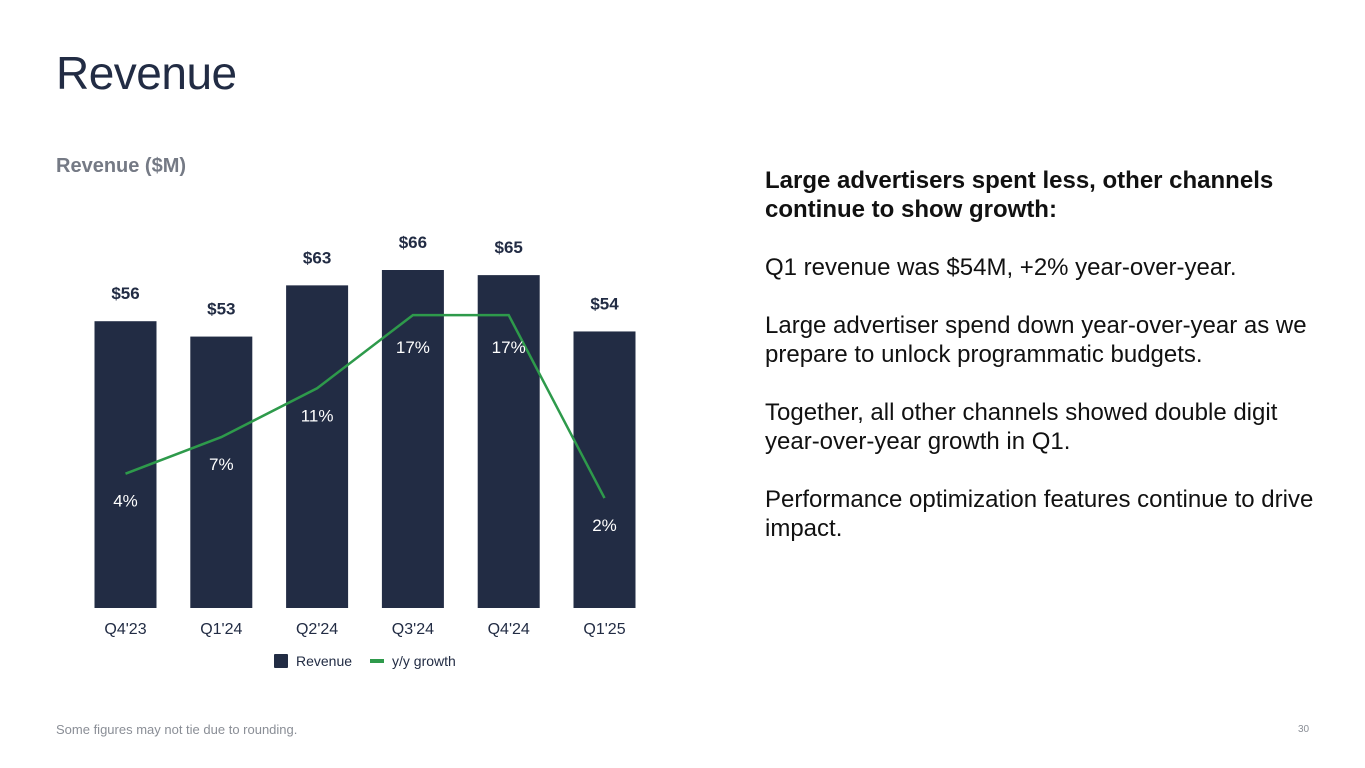  I want to click on legend-growth-swatch, so click(377, 661).